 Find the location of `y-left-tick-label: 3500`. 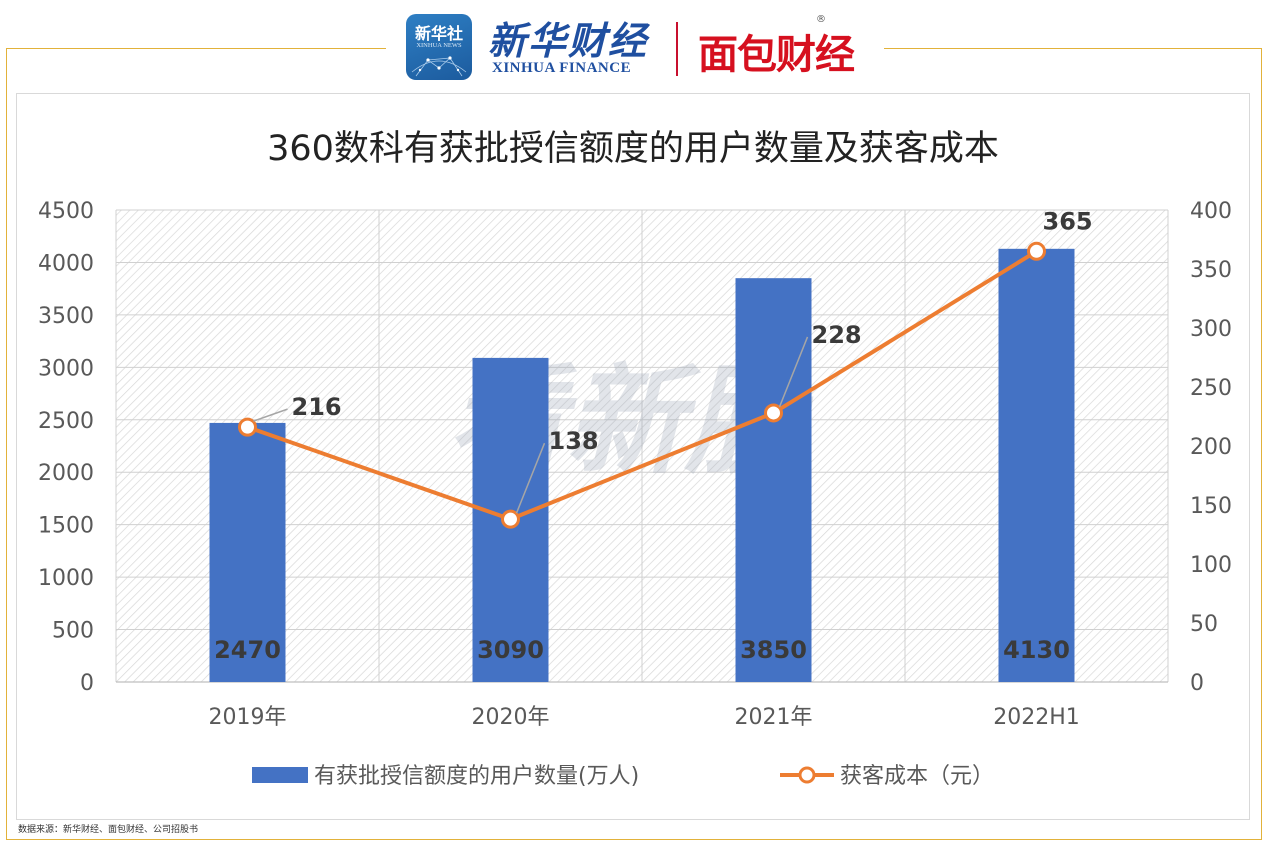

y-left-tick-label: 3500 is located at coordinates (66, 316).